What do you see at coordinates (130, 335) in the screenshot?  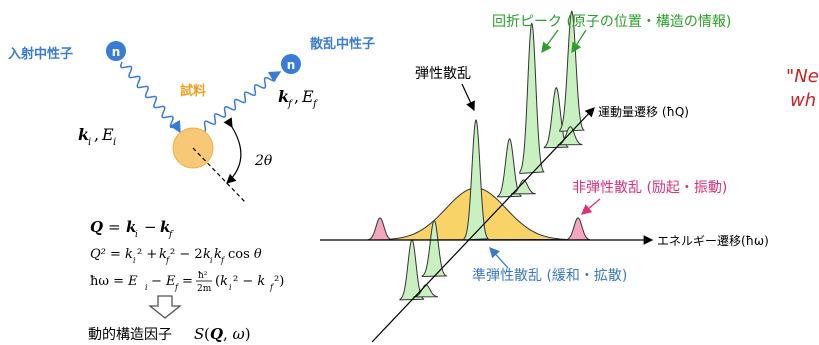 I see `dynamic-structure-factor-label: 動的構造因子` at bounding box center [130, 335].